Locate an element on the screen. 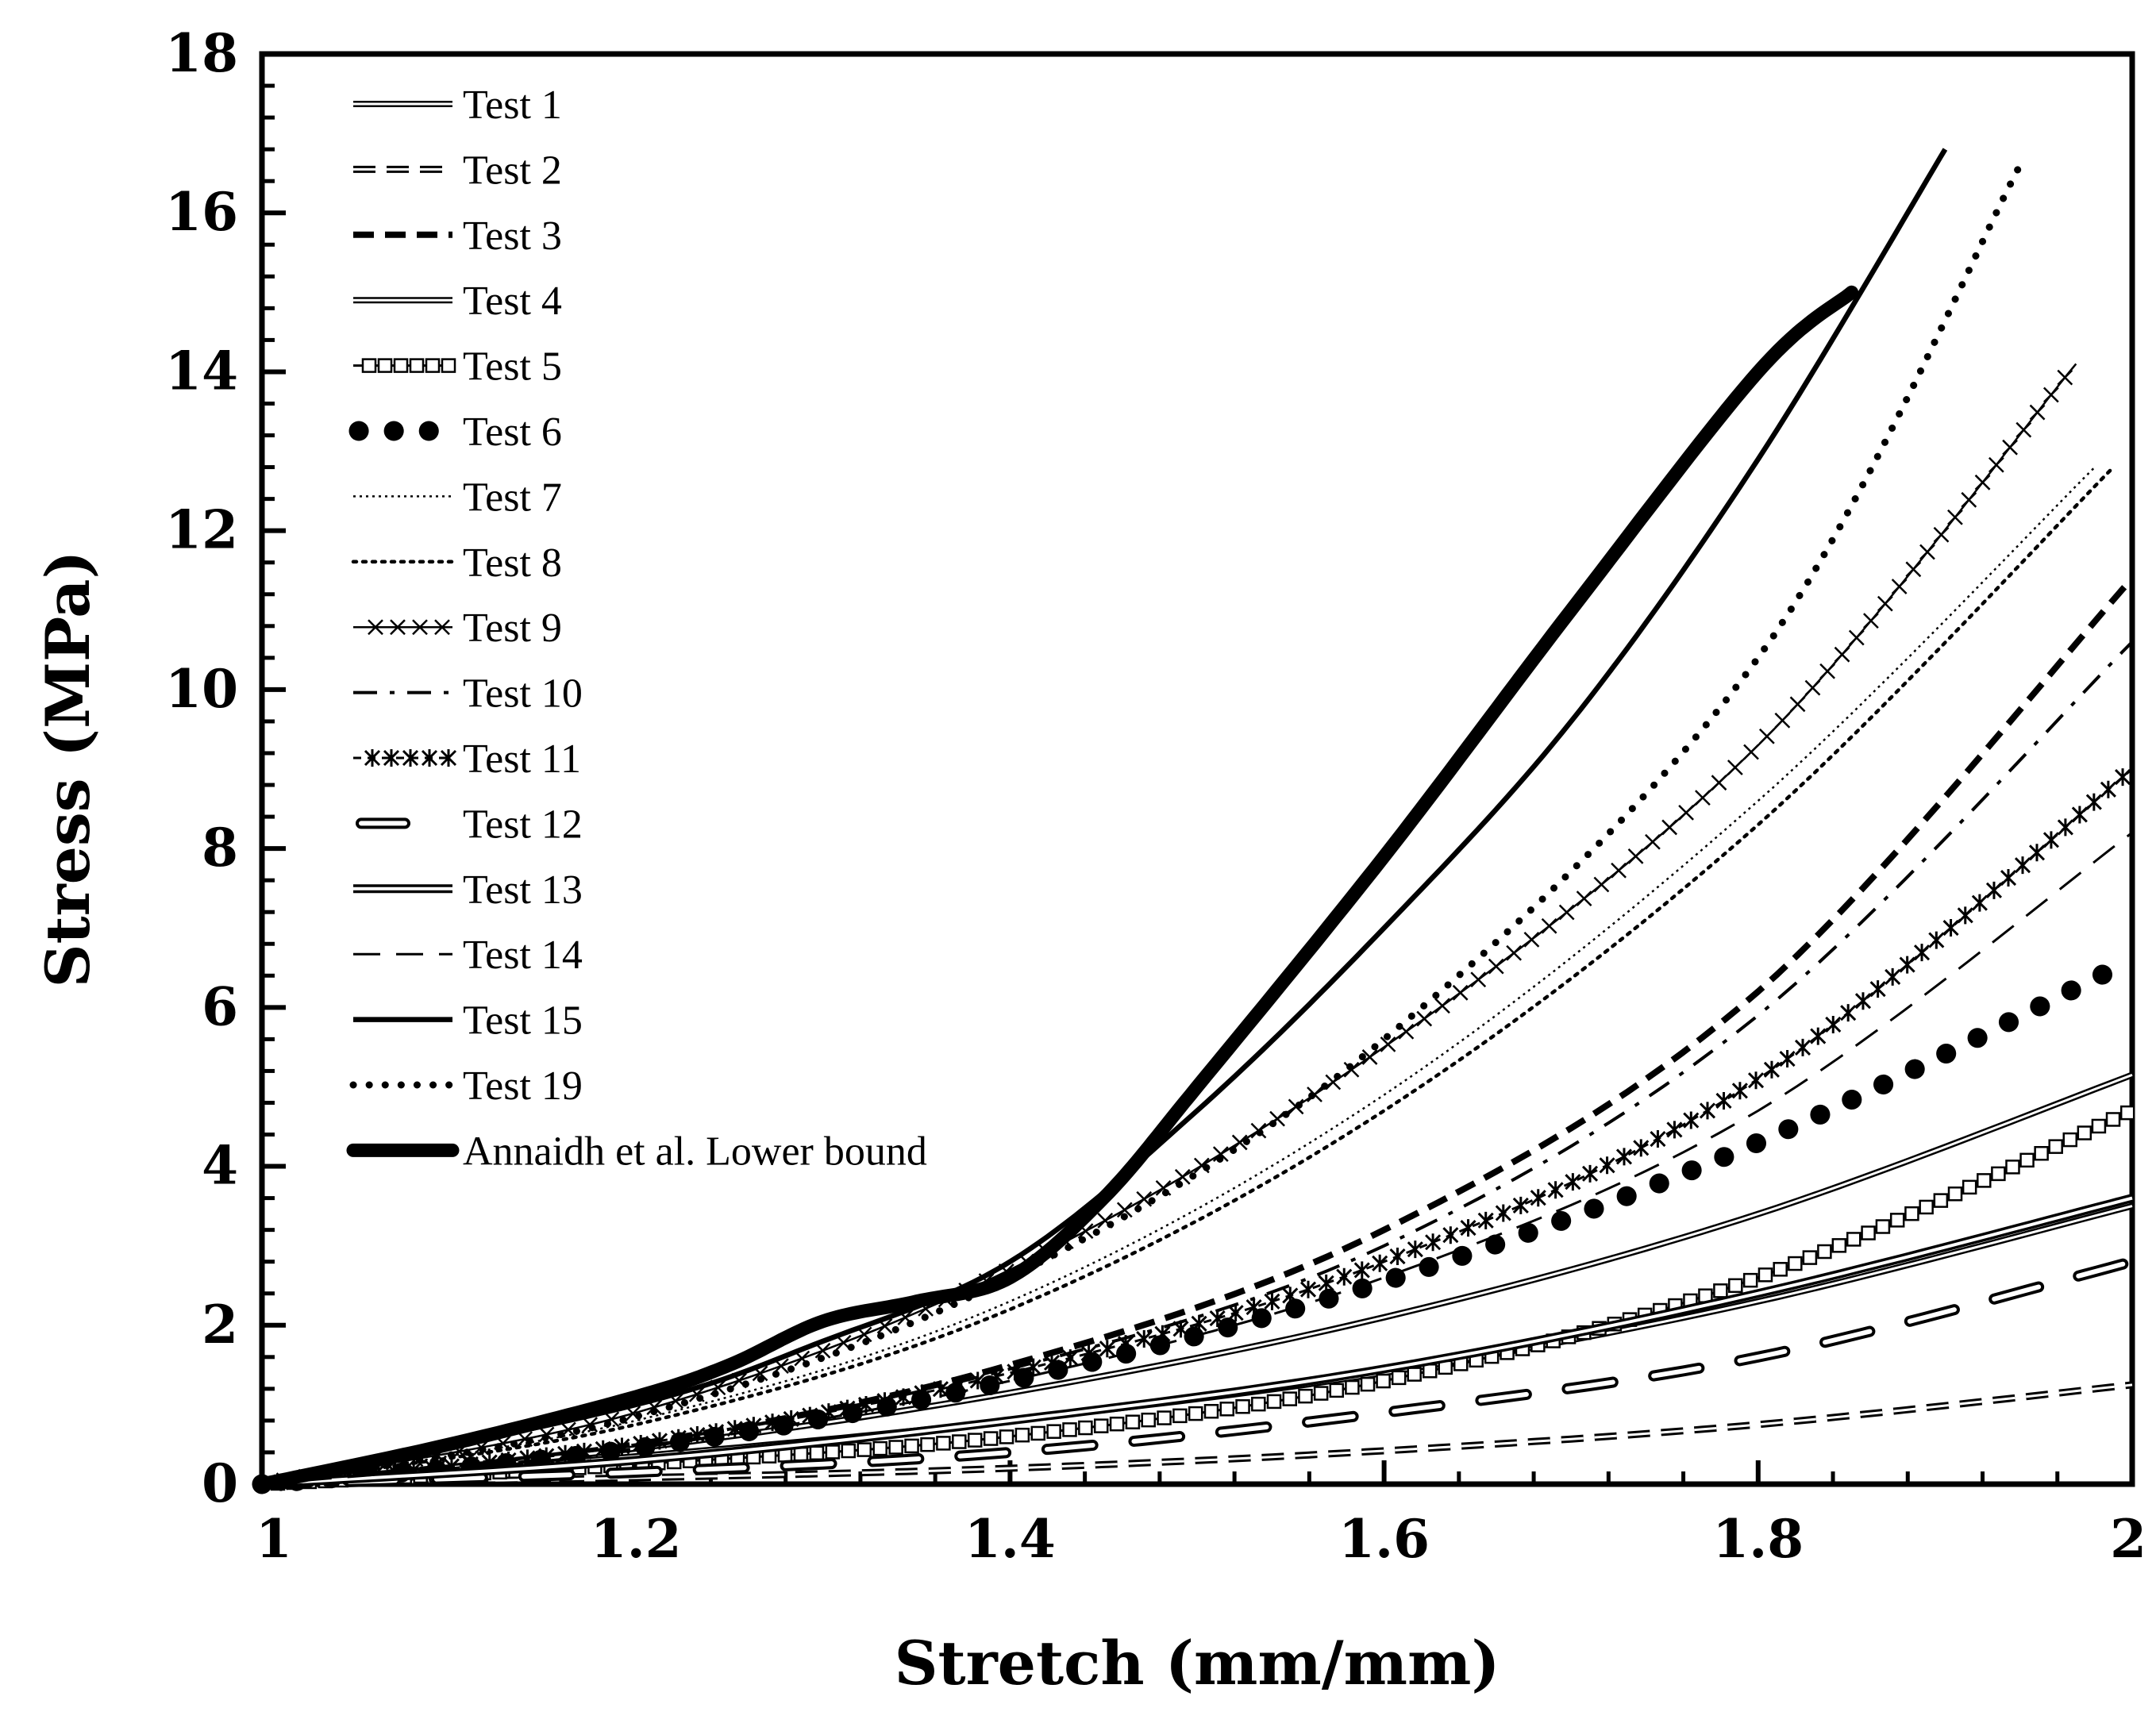  x-tick-label: 1.6 is located at coordinates (1384, 1539).